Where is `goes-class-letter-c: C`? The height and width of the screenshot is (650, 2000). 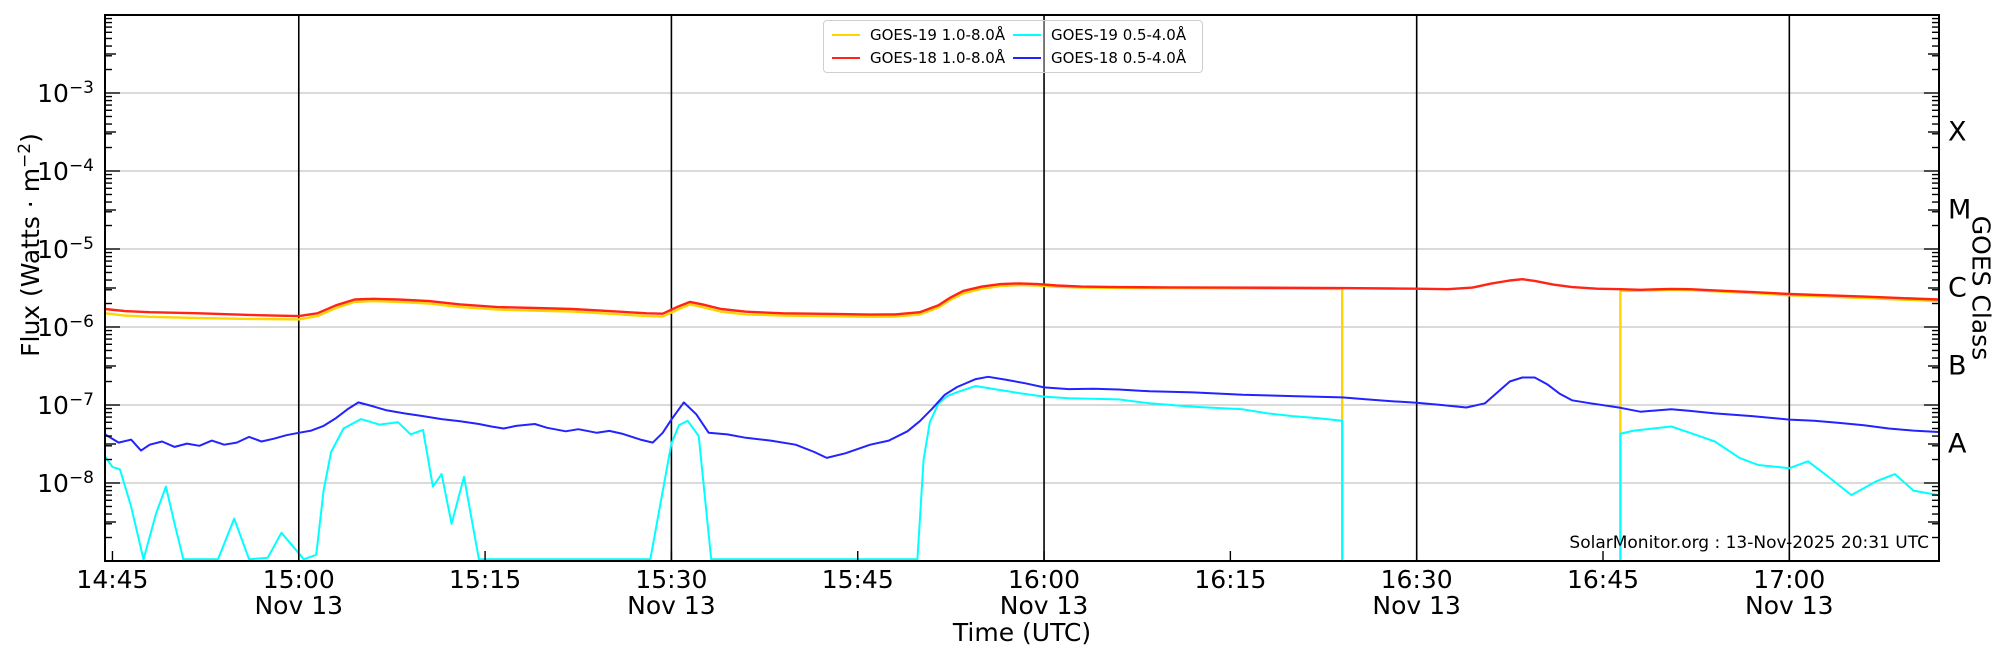 goes-class-letter-c: C is located at coordinates (1957, 288).